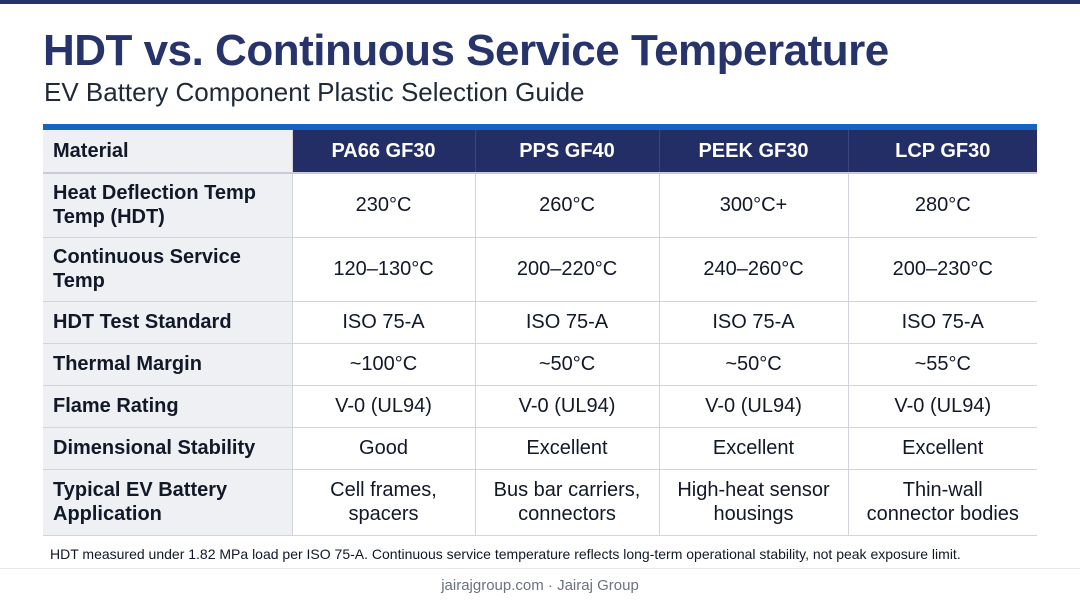 This screenshot has height=603, width=1080. What do you see at coordinates (942, 364) in the screenshot?
I see `table-cell: ~55°C` at bounding box center [942, 364].